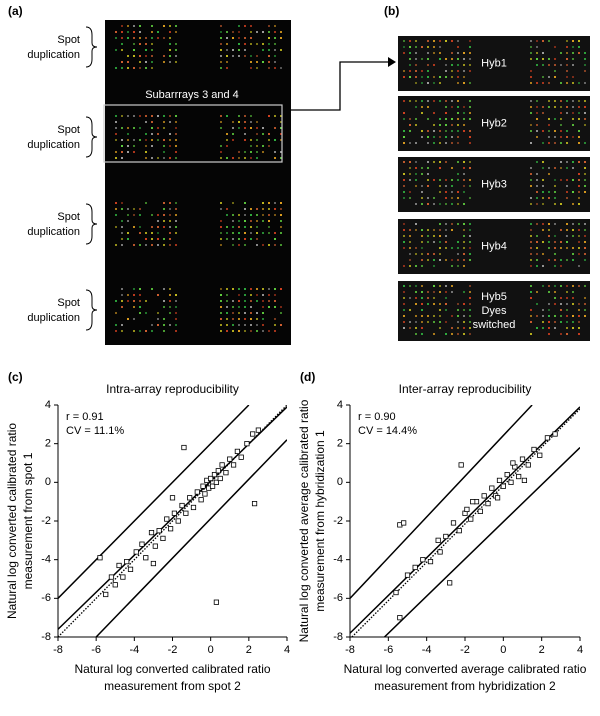 The height and width of the screenshot is (716, 600). Describe the element at coordinates (494, 123) in the screenshot. I see `hyb-image` at that location.